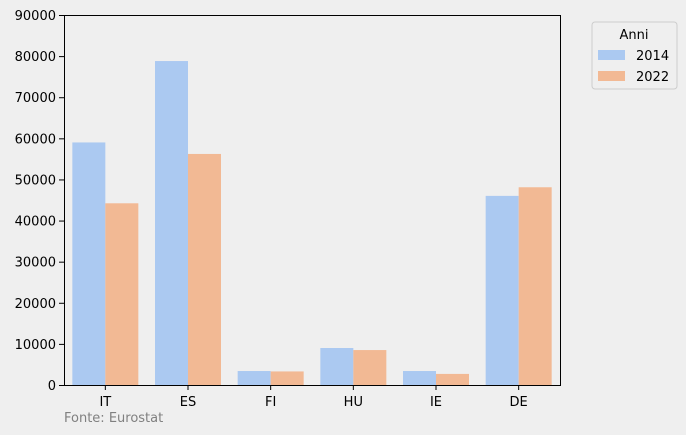  What do you see at coordinates (313, 397) in the screenshot?
I see `x-axis: IT ES FI HU IE DE` at bounding box center [313, 397].